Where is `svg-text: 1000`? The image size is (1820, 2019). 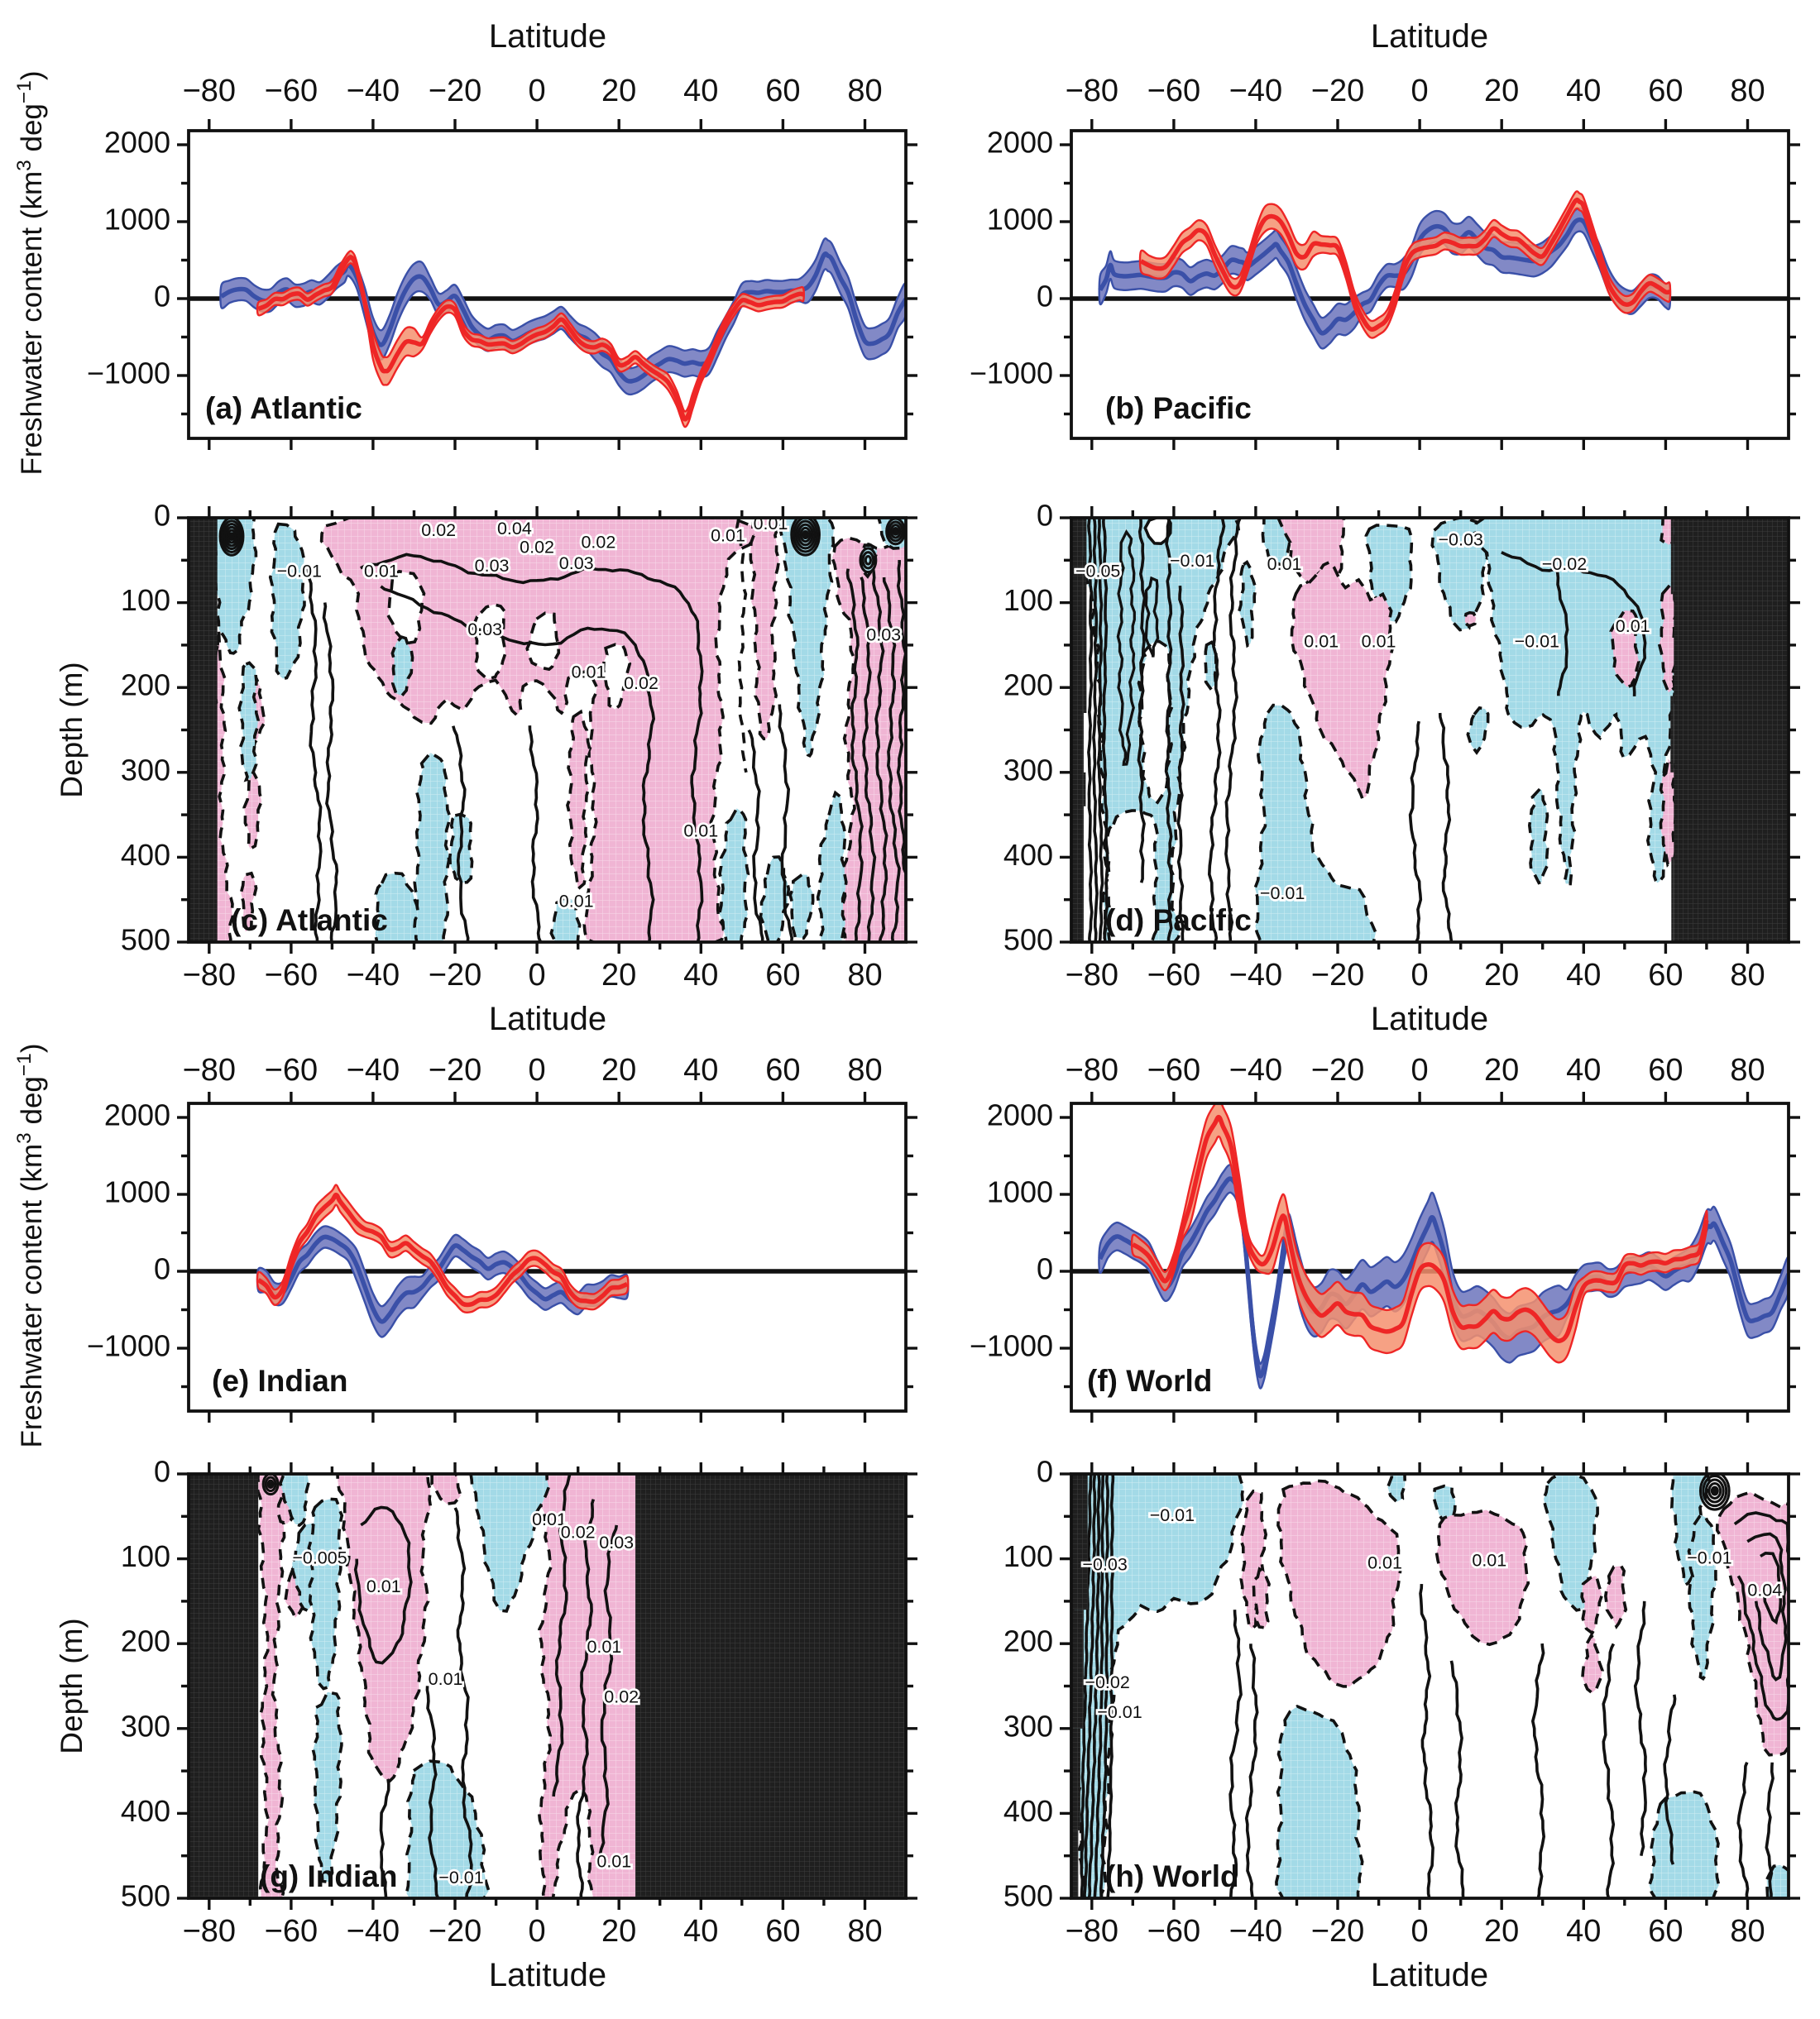
svg-text: 1000 is located at coordinates (1020, 1192).